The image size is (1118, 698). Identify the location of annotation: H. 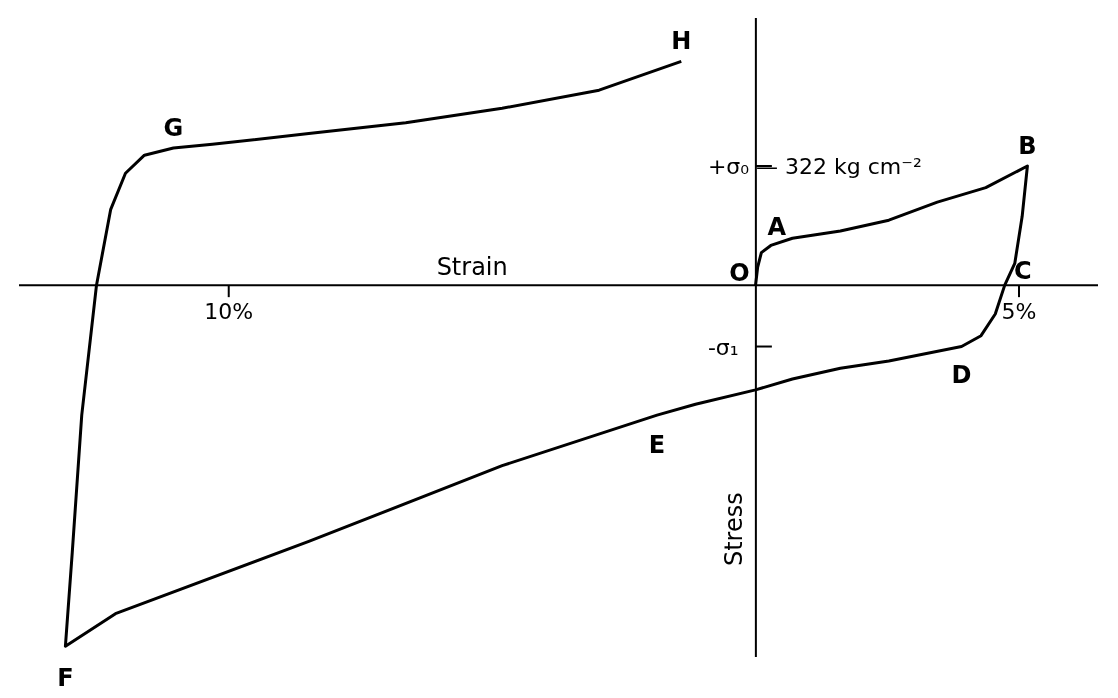
(681, 41).